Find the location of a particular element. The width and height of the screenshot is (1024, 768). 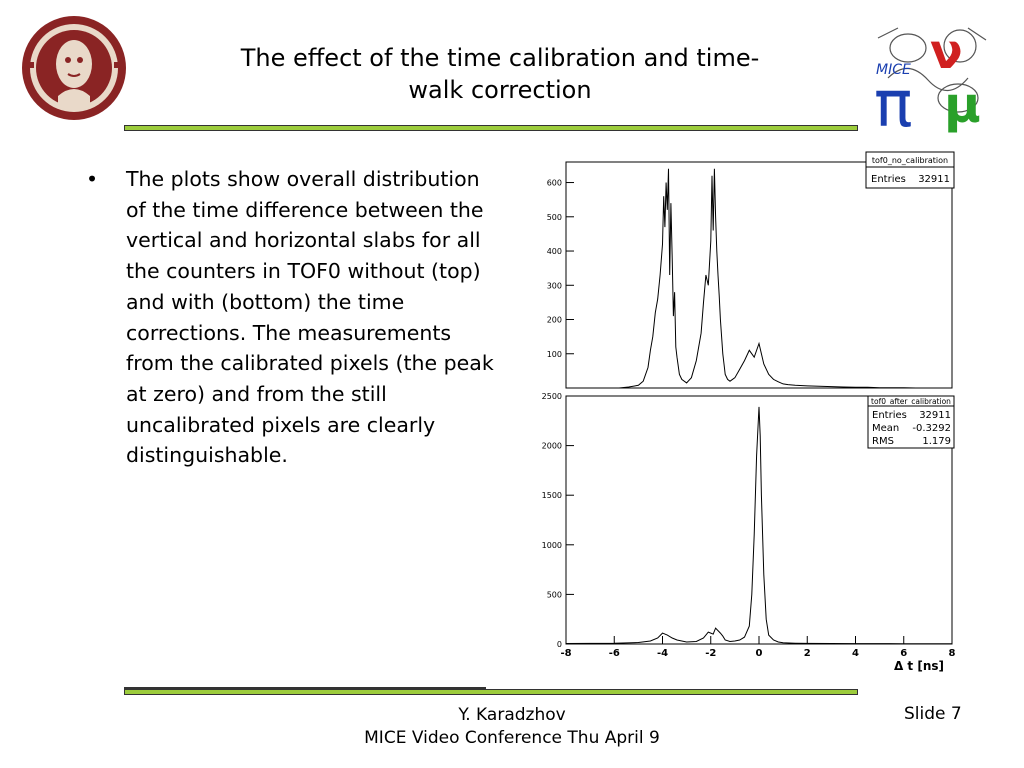

x-tick-label: -8 is located at coordinates (565, 653).